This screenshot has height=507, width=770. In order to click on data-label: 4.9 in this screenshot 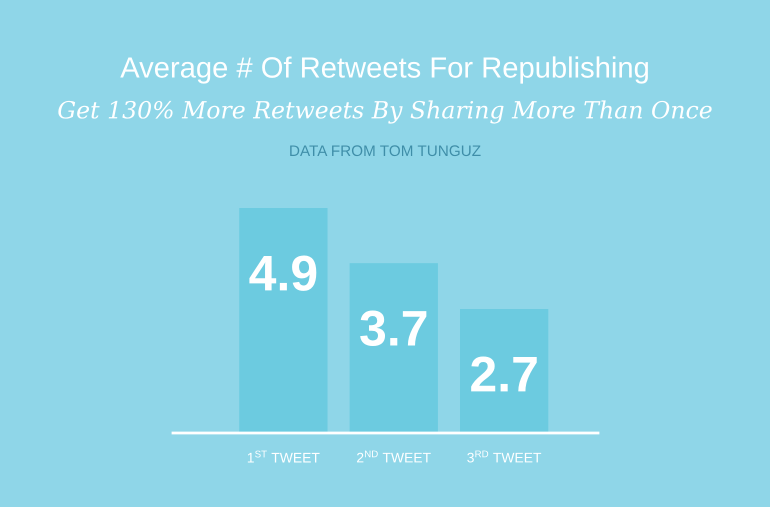, I will do `click(282, 273)`.